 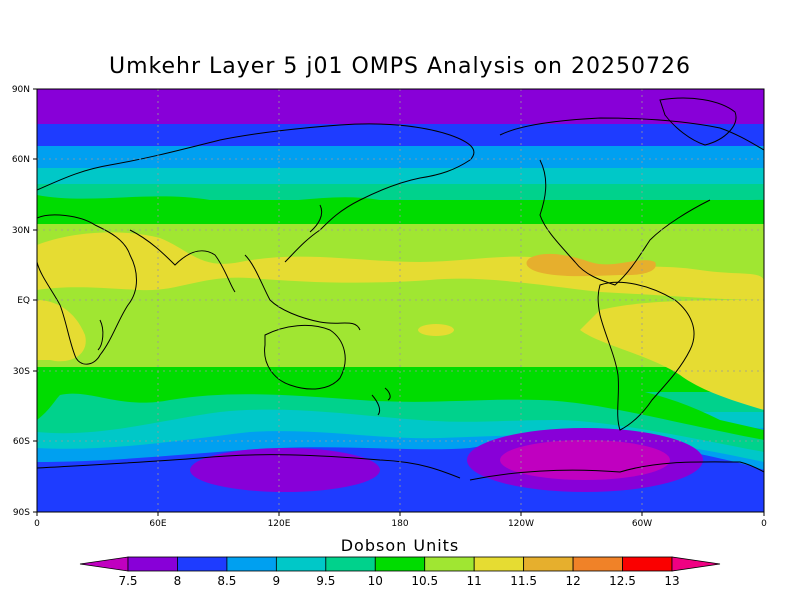 What do you see at coordinates (157, 524) in the screenshot?
I see `lon-label-60e: 60E` at bounding box center [157, 524].